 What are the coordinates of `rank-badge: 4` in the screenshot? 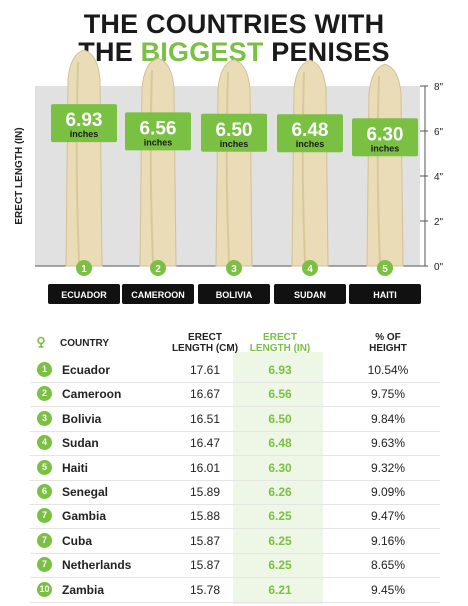 It's located at (44, 443).